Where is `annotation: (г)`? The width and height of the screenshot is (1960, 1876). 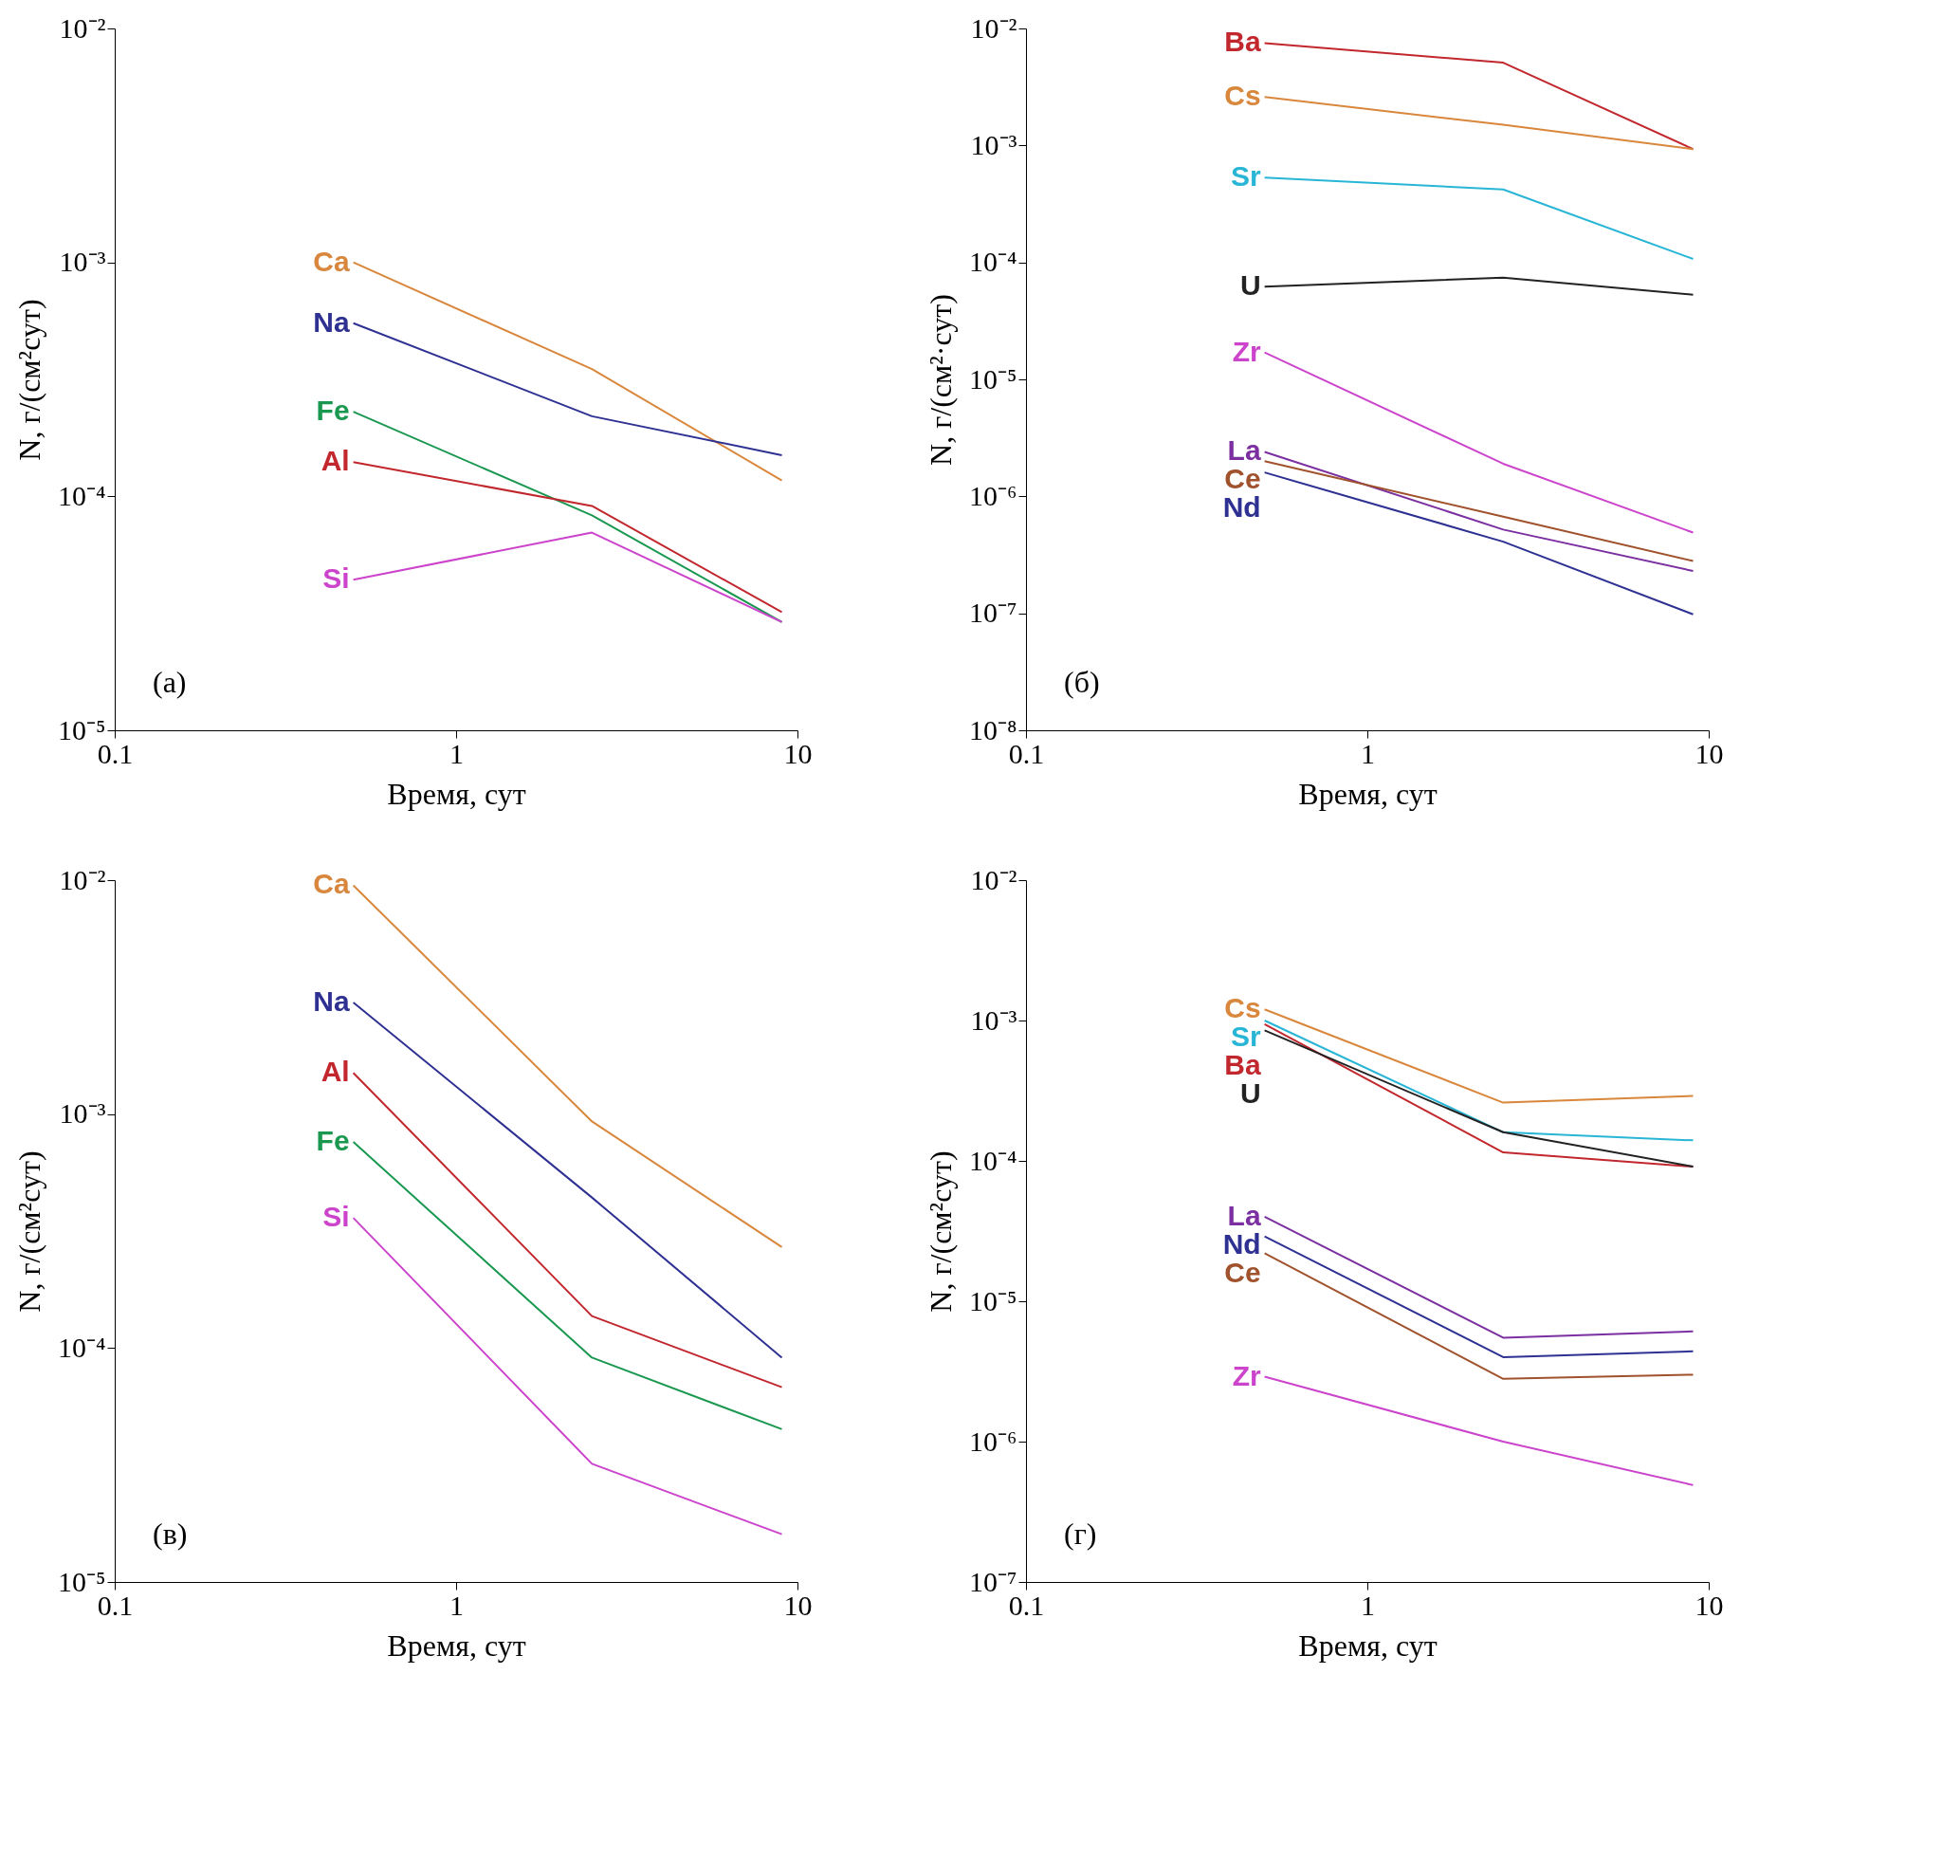
annotation: (г) is located at coordinates (1080, 1534).